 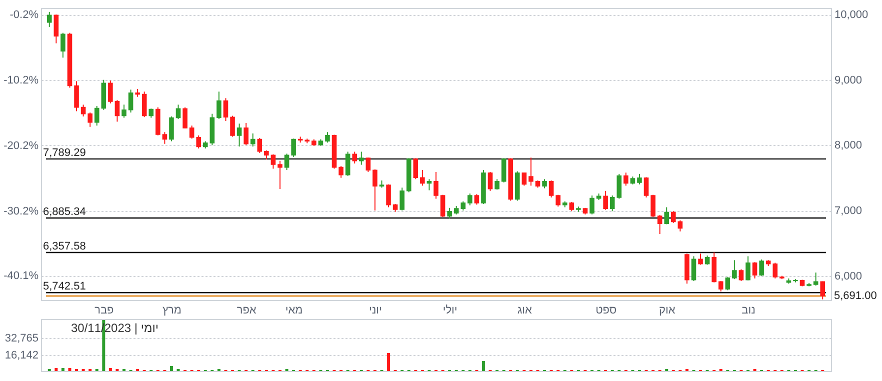 I want to click on y-tick-label: 32,765, so click(x=21, y=338).